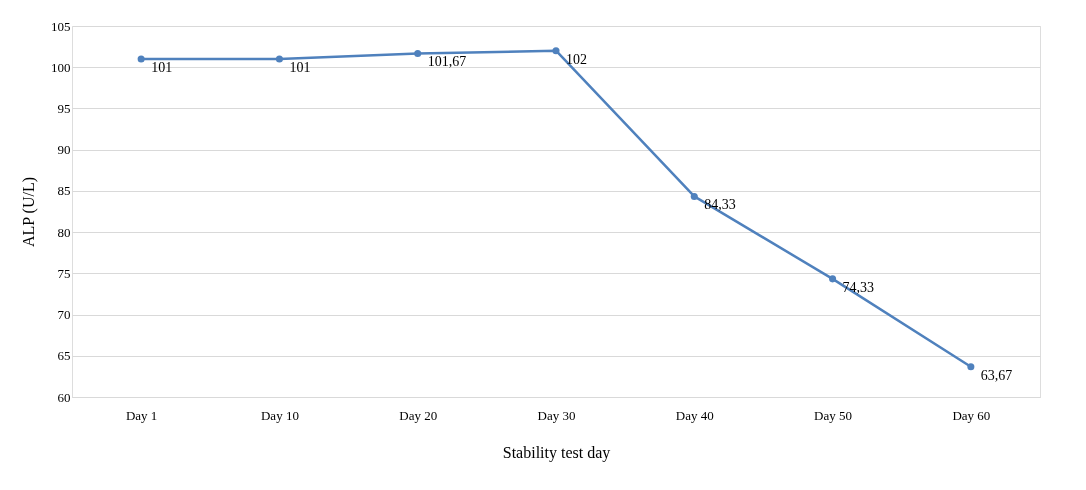 The width and height of the screenshot is (1086, 490). Describe the element at coordinates (833, 415) in the screenshot. I see `x-tick-label: Day 50` at that location.